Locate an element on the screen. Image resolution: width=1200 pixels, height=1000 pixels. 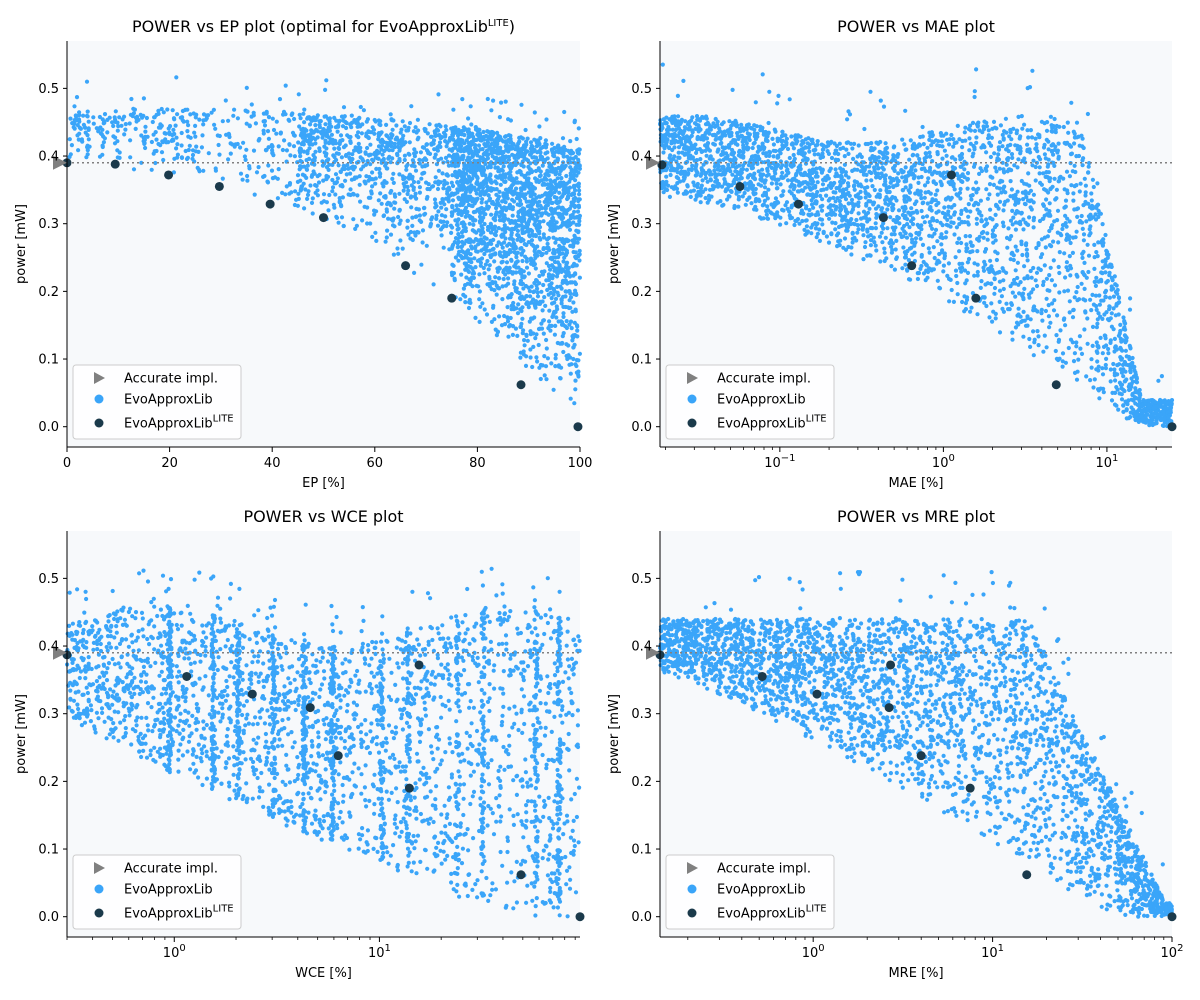
legend-lite-marker is located at coordinates (99, 423).